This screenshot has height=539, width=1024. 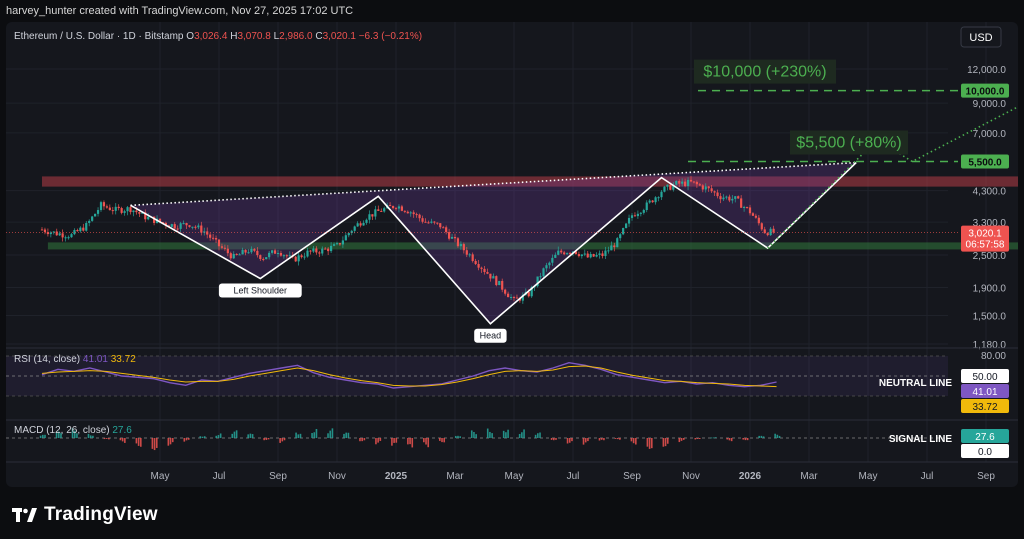 What do you see at coordinates (920, 439) in the screenshot?
I see `signal-line-label: SIGNAL LINE` at bounding box center [920, 439].